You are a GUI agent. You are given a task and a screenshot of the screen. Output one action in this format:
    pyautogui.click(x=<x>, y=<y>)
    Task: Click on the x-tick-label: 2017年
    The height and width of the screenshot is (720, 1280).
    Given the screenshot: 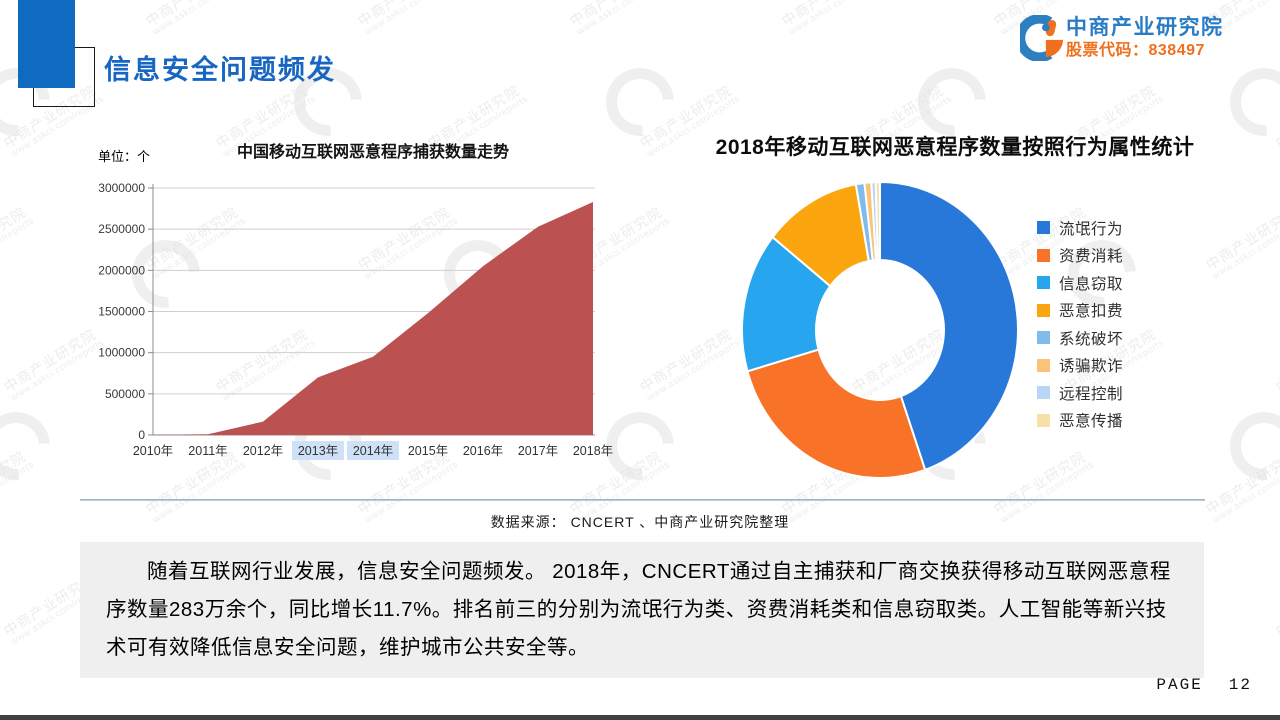 What is the action you would take?
    pyautogui.click(x=538, y=451)
    